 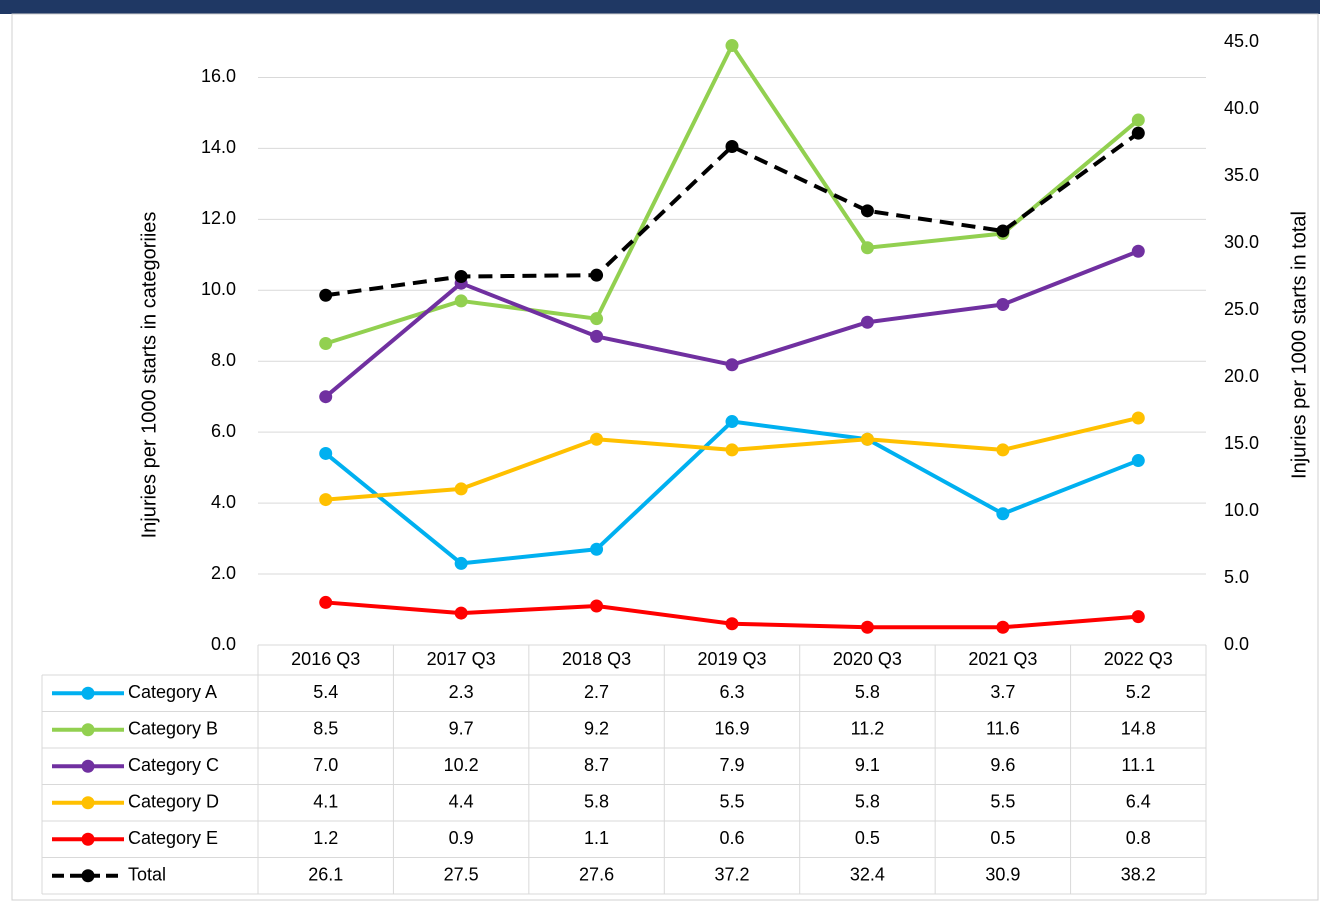 I want to click on y2-axis-title: Injuries per 1000 starts in total, so click(x=1299, y=345).